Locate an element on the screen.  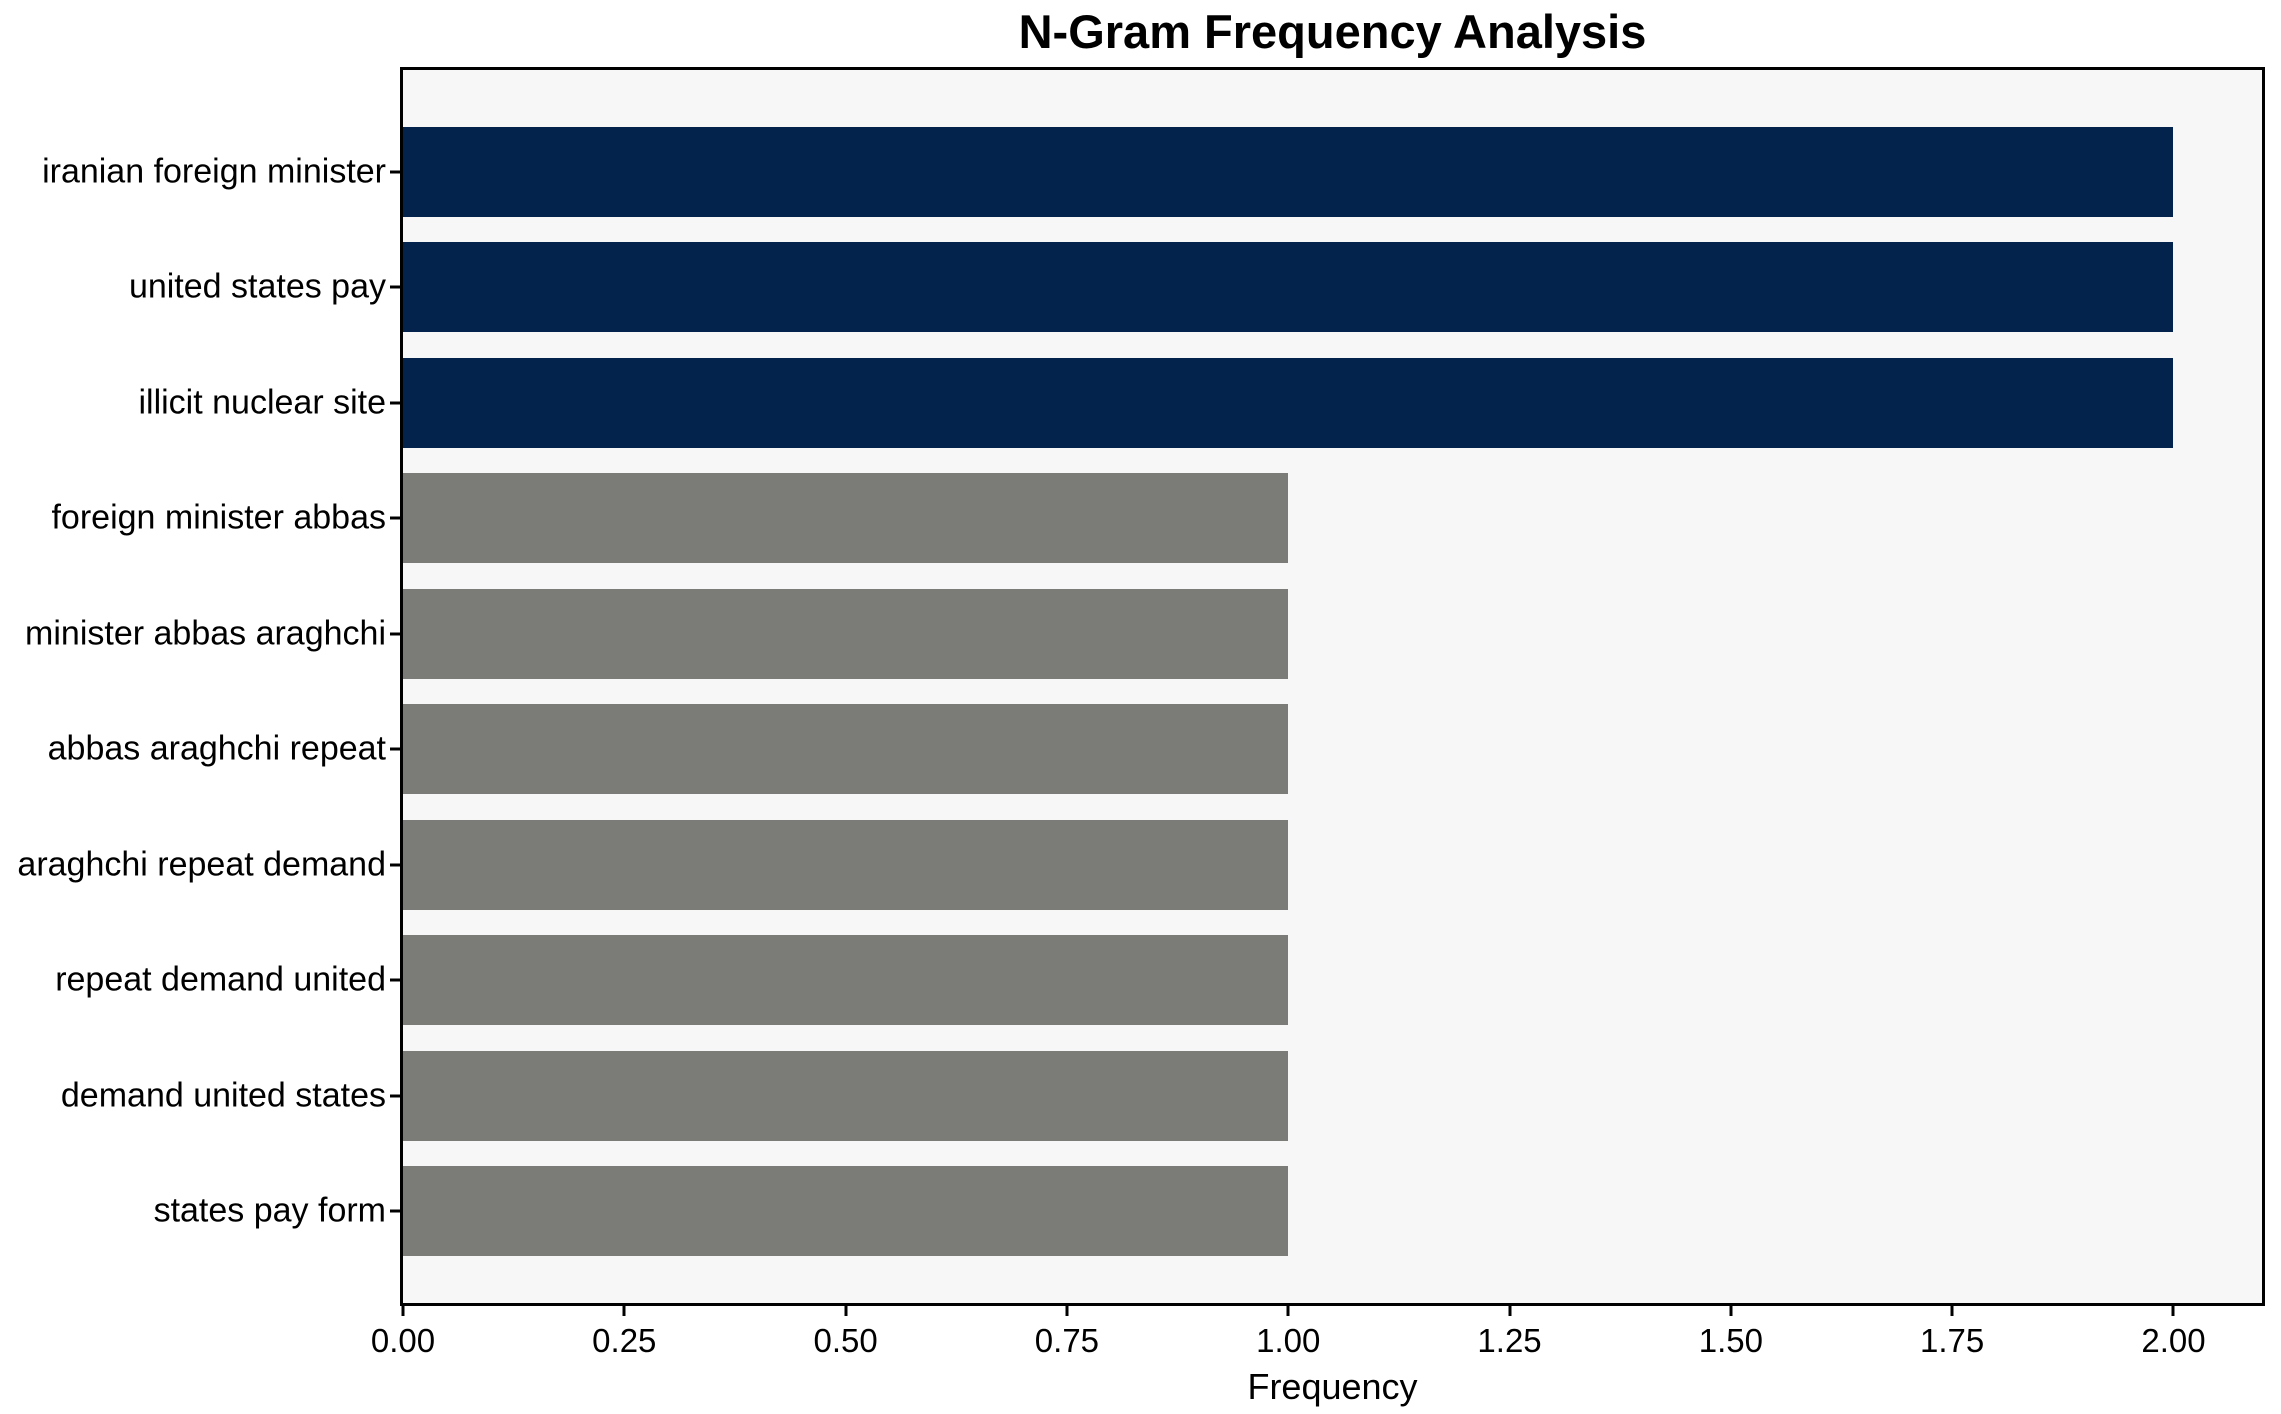
y-tick-label: repeat demand united is located at coordinates (220, 979).